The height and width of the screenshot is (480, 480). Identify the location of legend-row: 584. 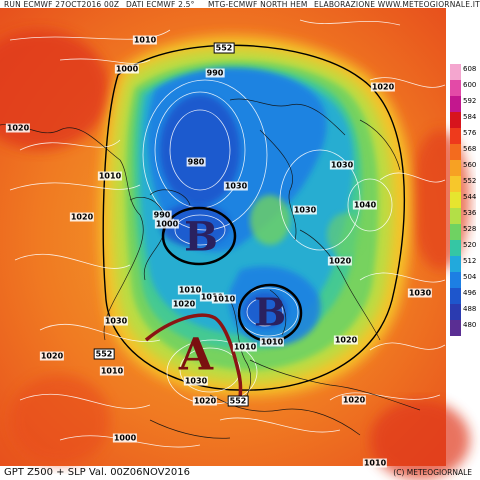
(464, 120).